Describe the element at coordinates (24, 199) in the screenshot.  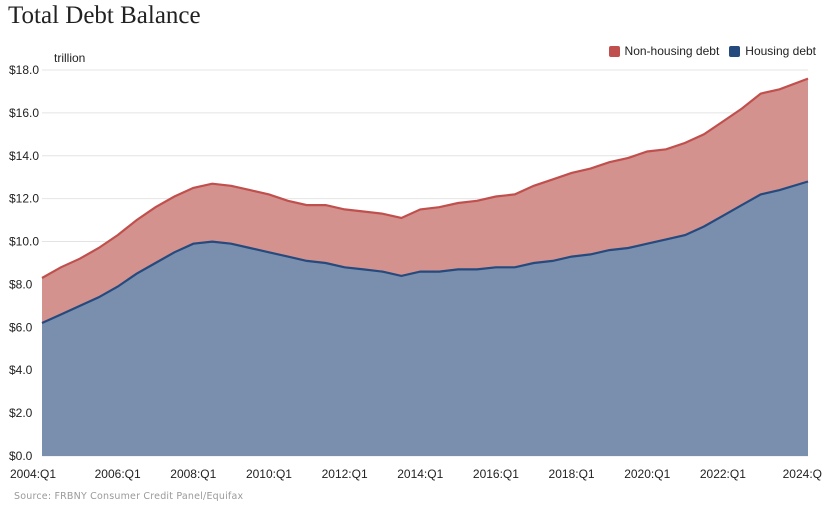
I see `y-tick-label: $12.0` at that location.